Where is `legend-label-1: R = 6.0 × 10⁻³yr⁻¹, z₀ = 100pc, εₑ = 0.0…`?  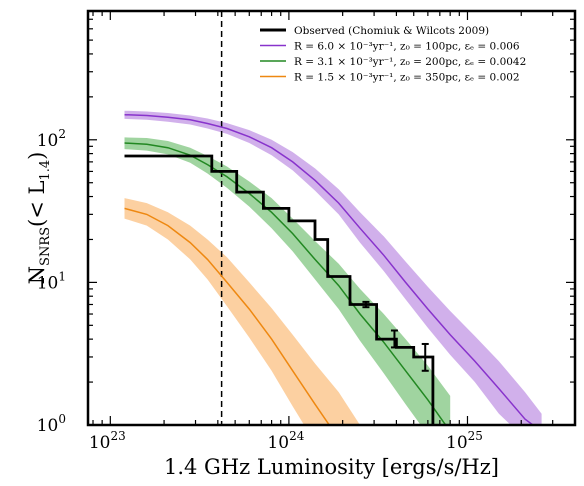
legend-label-1: R = 6.0 × 10⁻³yr⁻¹, z₀ = 100pc, εₑ = 0.0… is located at coordinates (407, 47).